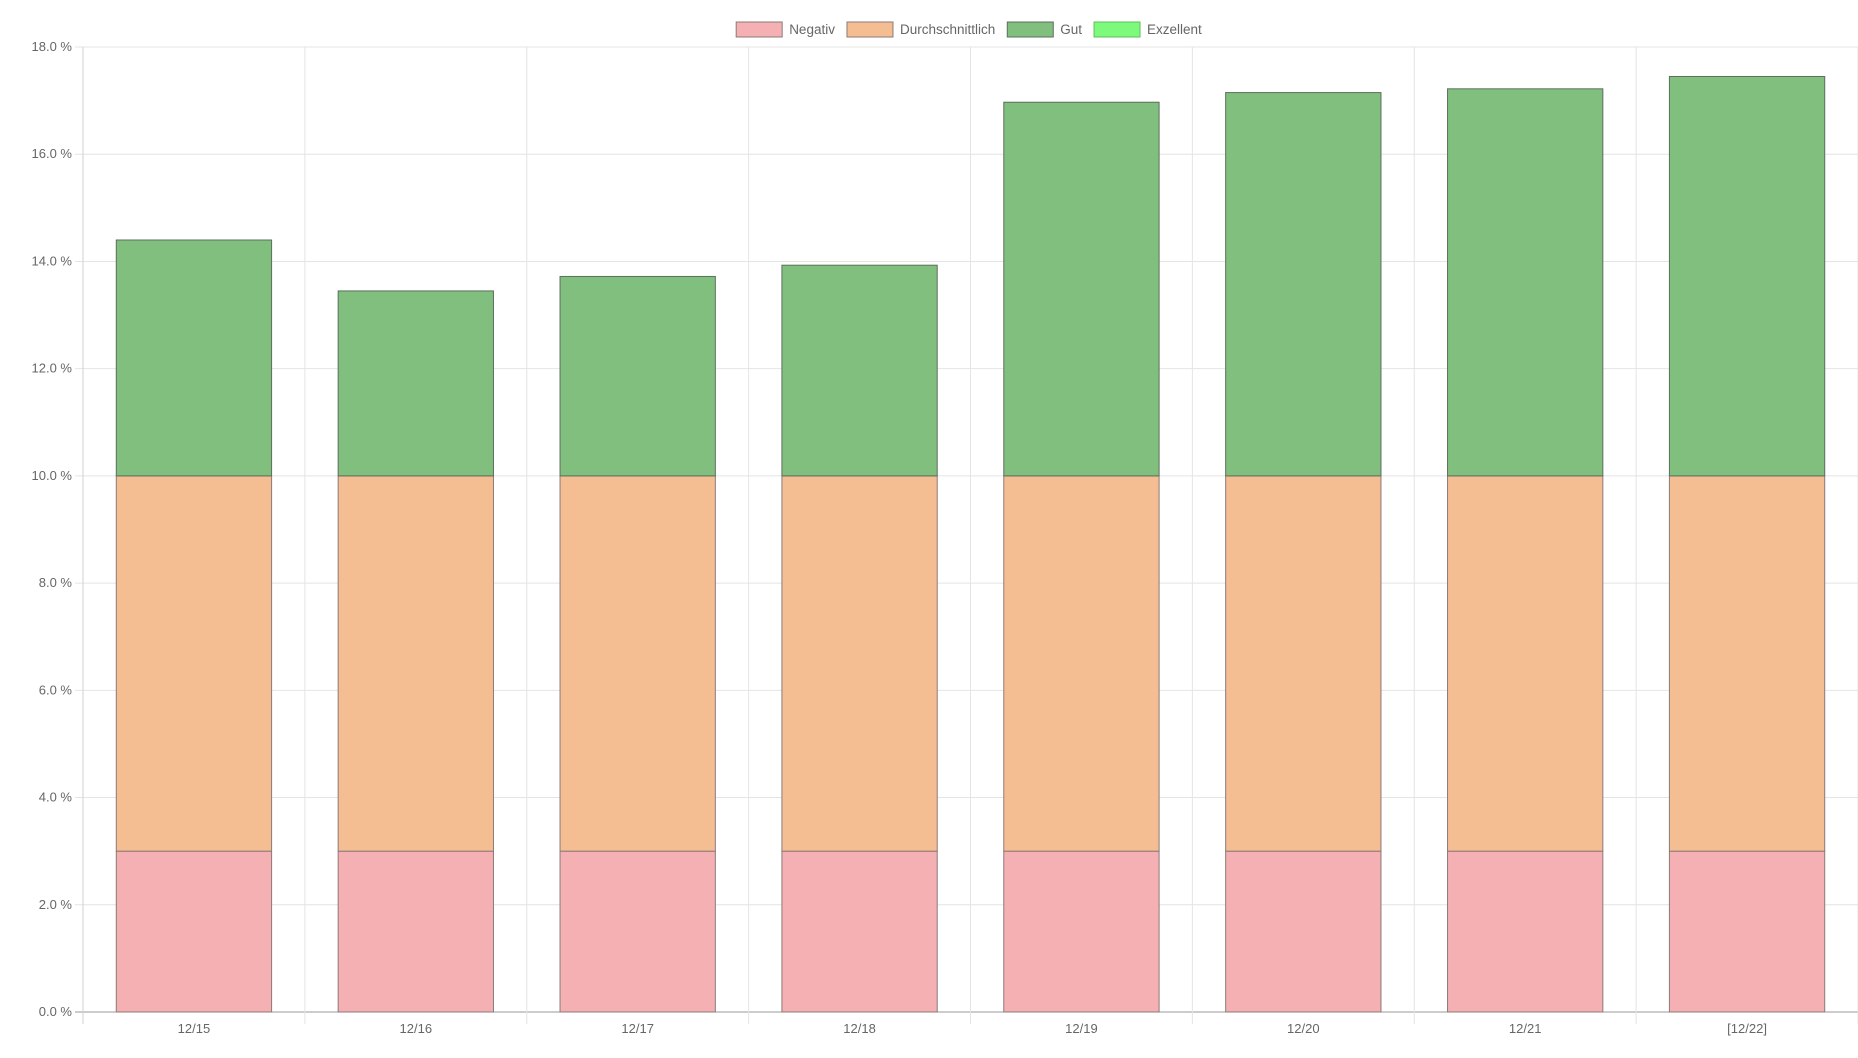 Image resolution: width=1858 pixels, height=1058 pixels. I want to click on y-tick-label: 14.0 %, so click(52, 260).